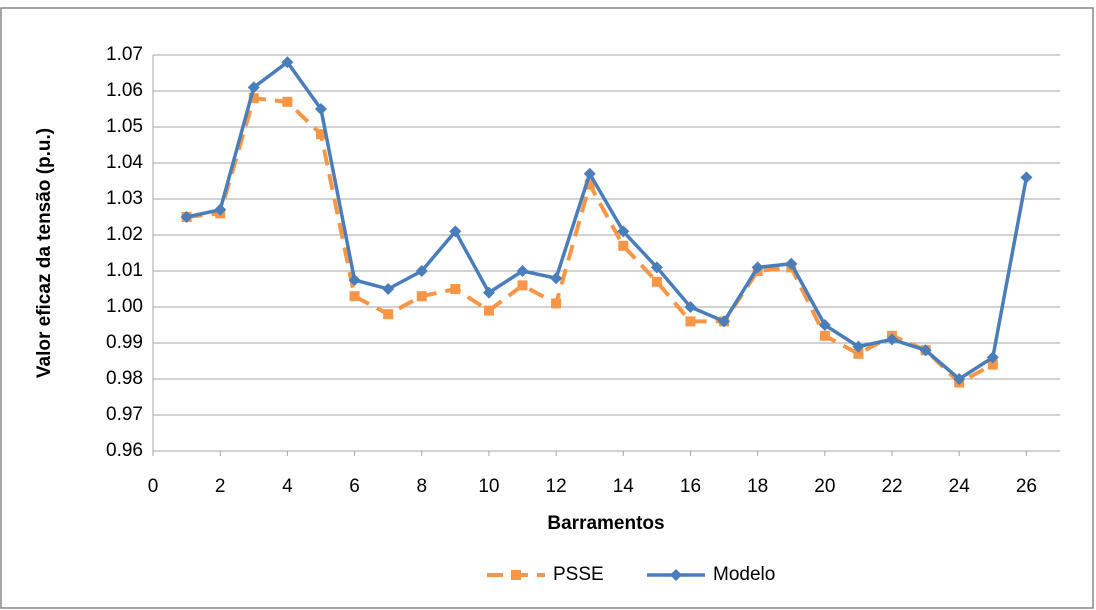 Image resolution: width=1096 pixels, height=610 pixels. What do you see at coordinates (891, 486) in the screenshot?
I see `x-tick-label: 22` at bounding box center [891, 486].